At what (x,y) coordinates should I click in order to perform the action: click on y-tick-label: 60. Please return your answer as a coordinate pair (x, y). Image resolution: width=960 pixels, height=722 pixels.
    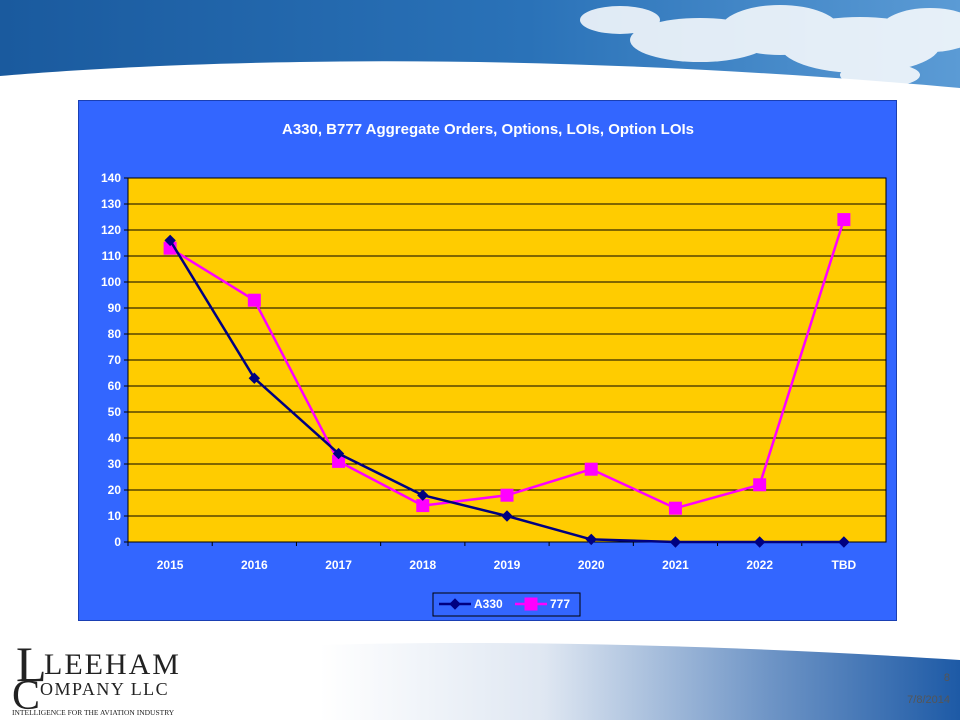
    Looking at the image, I should click on (115, 386).